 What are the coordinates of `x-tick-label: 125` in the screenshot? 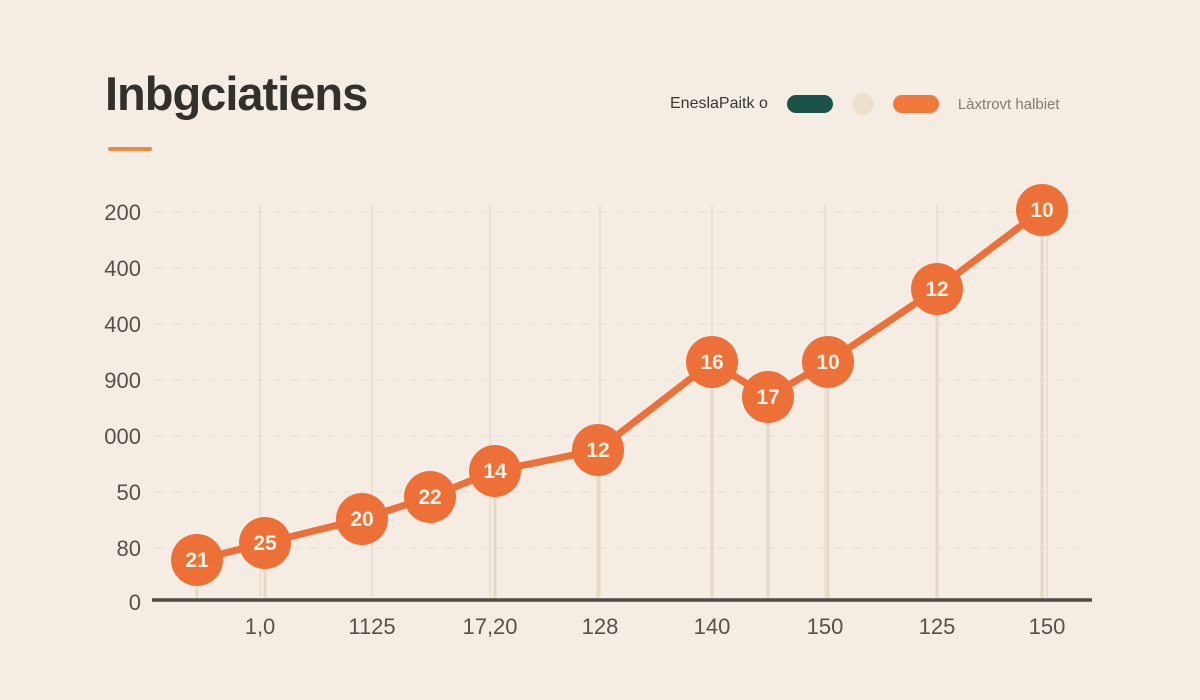 It's located at (937, 626).